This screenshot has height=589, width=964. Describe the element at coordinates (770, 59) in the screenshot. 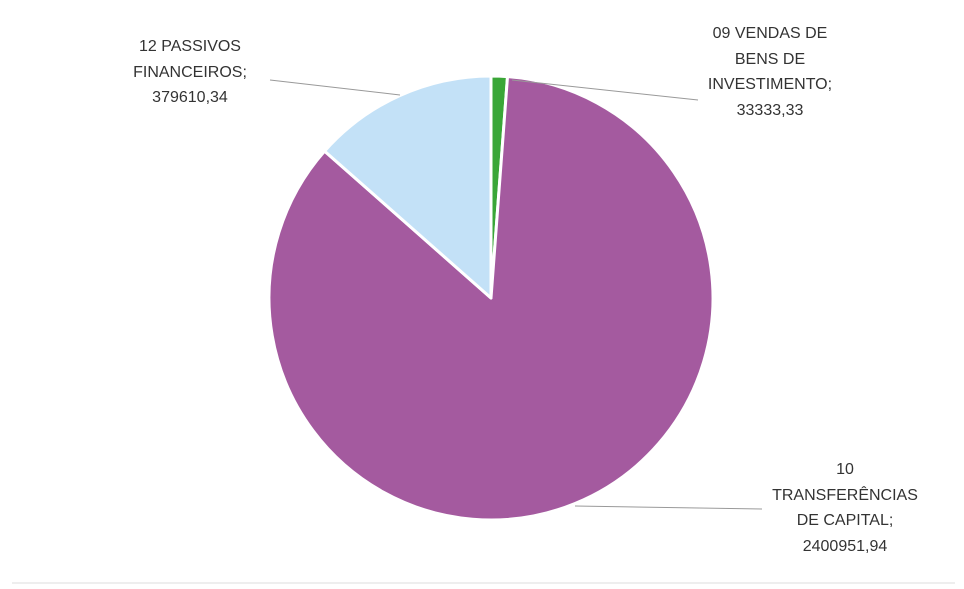

I see `category-label: 09 VENDAS DE BENS DE INVESTIMENTO;` at that location.